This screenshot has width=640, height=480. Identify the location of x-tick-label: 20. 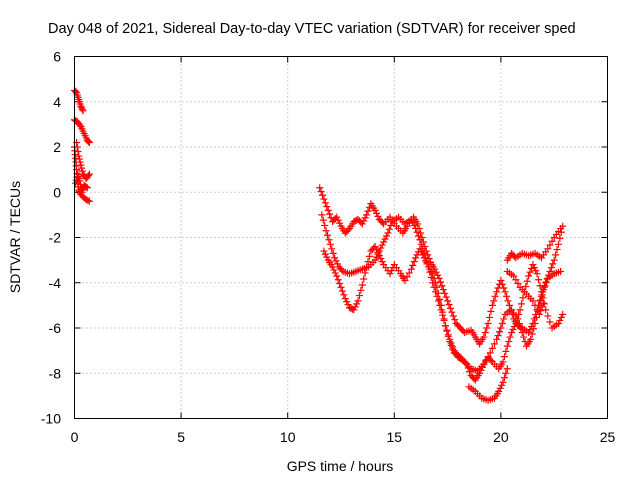
(501, 437).